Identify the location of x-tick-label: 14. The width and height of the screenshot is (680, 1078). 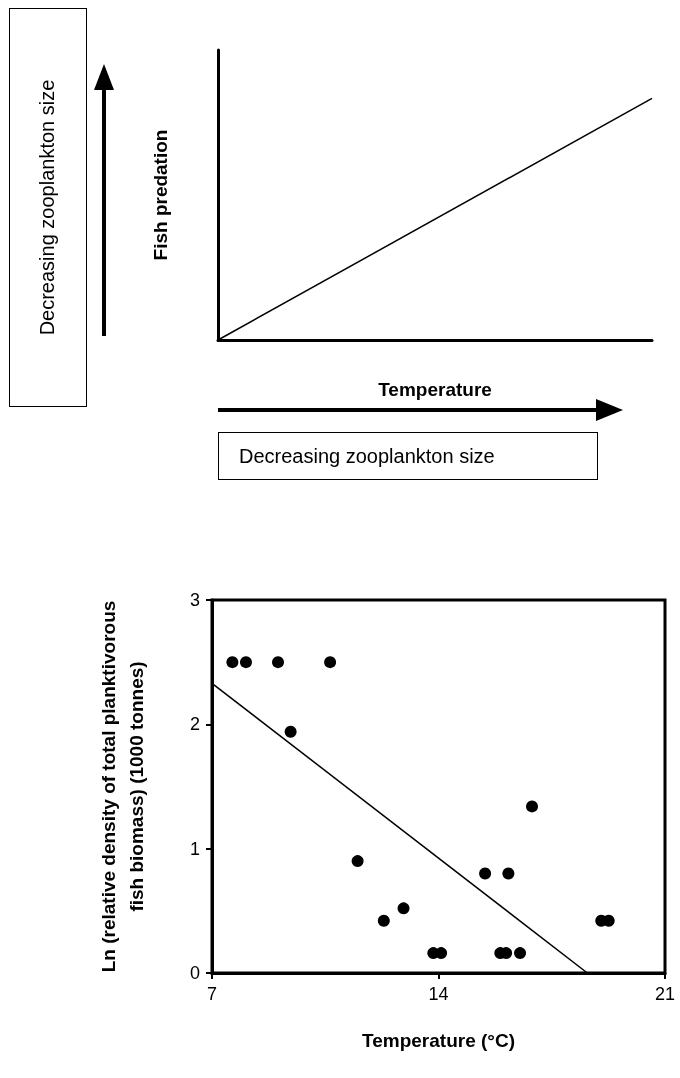
(438, 994).